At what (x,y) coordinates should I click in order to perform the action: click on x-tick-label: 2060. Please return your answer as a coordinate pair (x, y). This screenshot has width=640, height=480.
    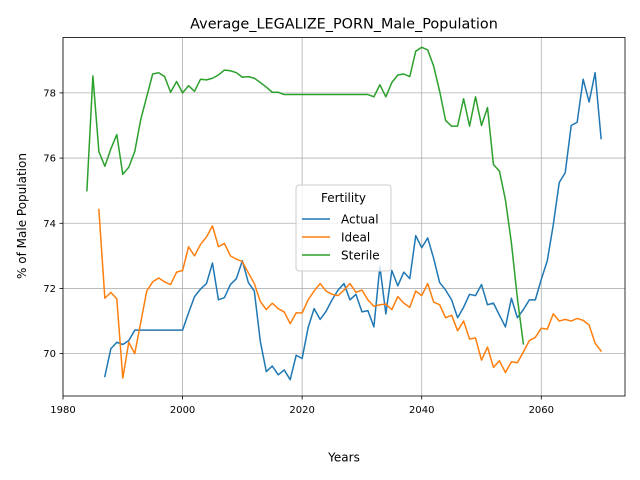
    Looking at the image, I should click on (541, 410).